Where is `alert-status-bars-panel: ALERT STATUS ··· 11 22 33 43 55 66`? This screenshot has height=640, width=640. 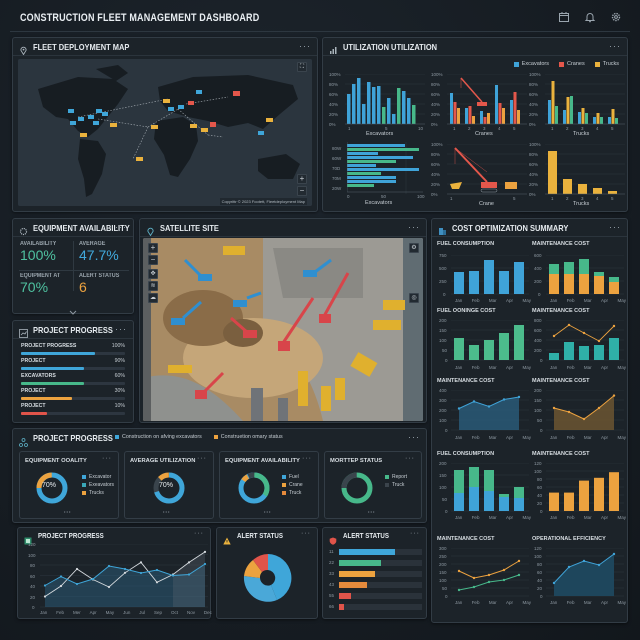
alert-status-bars-panel: ALERT STATUS ··· 11 22 33 43 55 66 is located at coordinates (374, 573).